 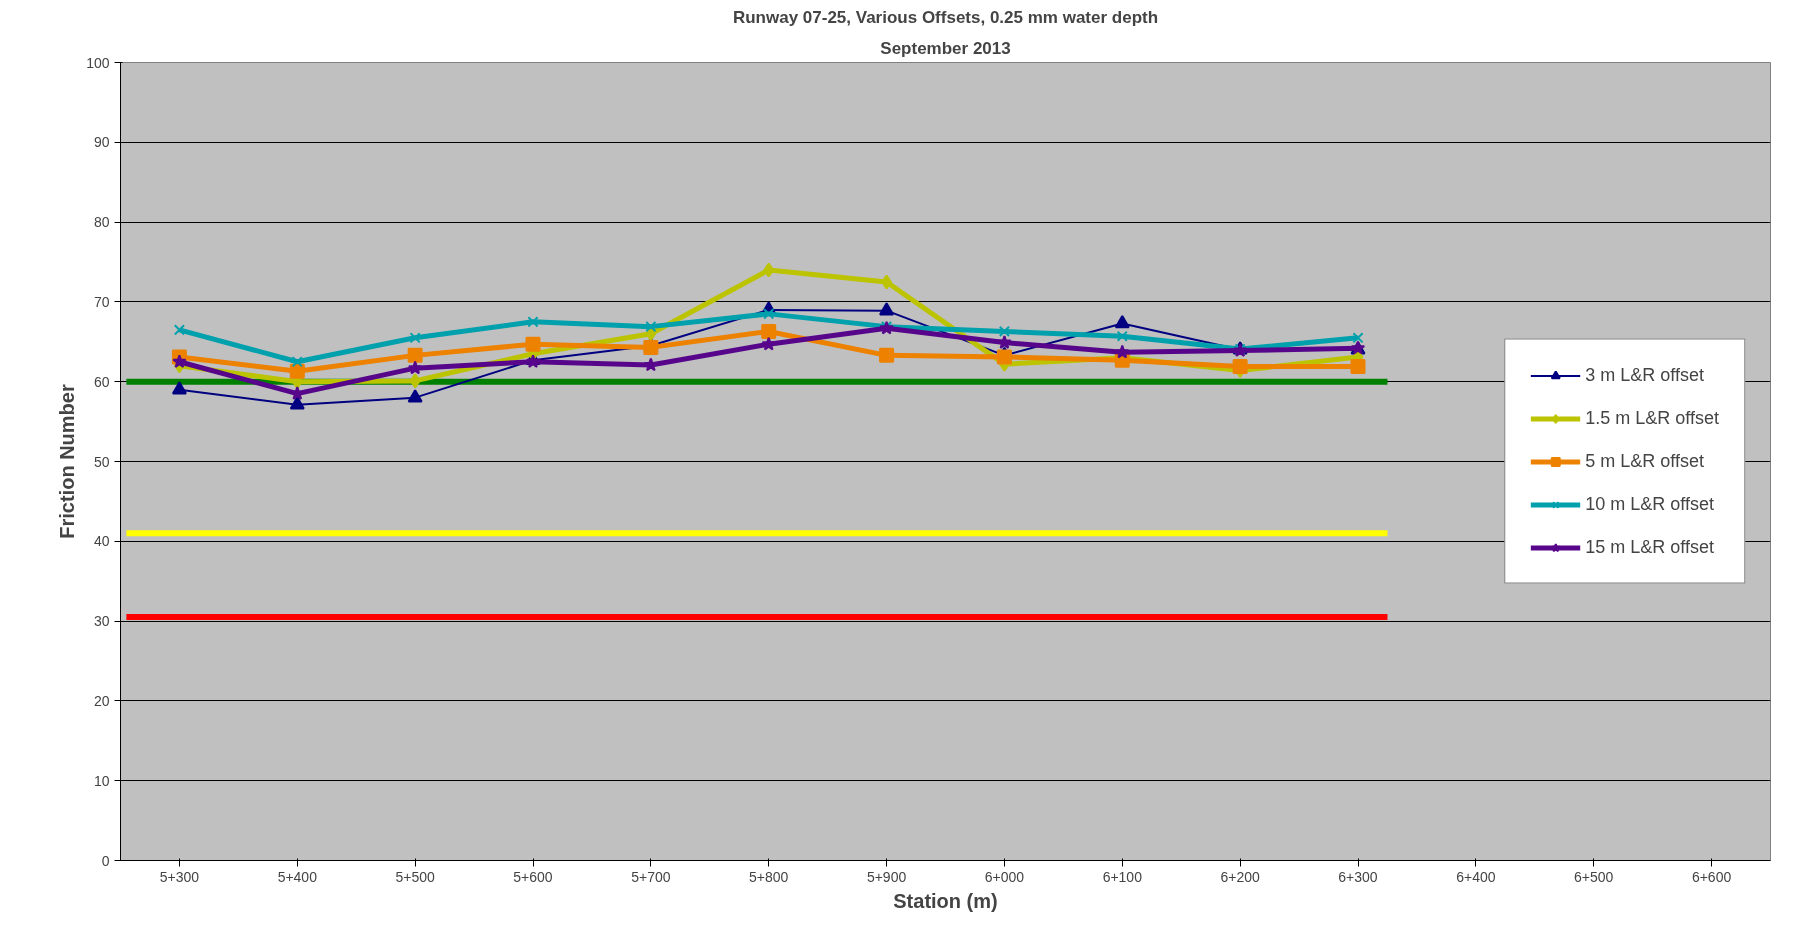 I want to click on legend-label: 3 m L&R offset, so click(x=1644, y=375).